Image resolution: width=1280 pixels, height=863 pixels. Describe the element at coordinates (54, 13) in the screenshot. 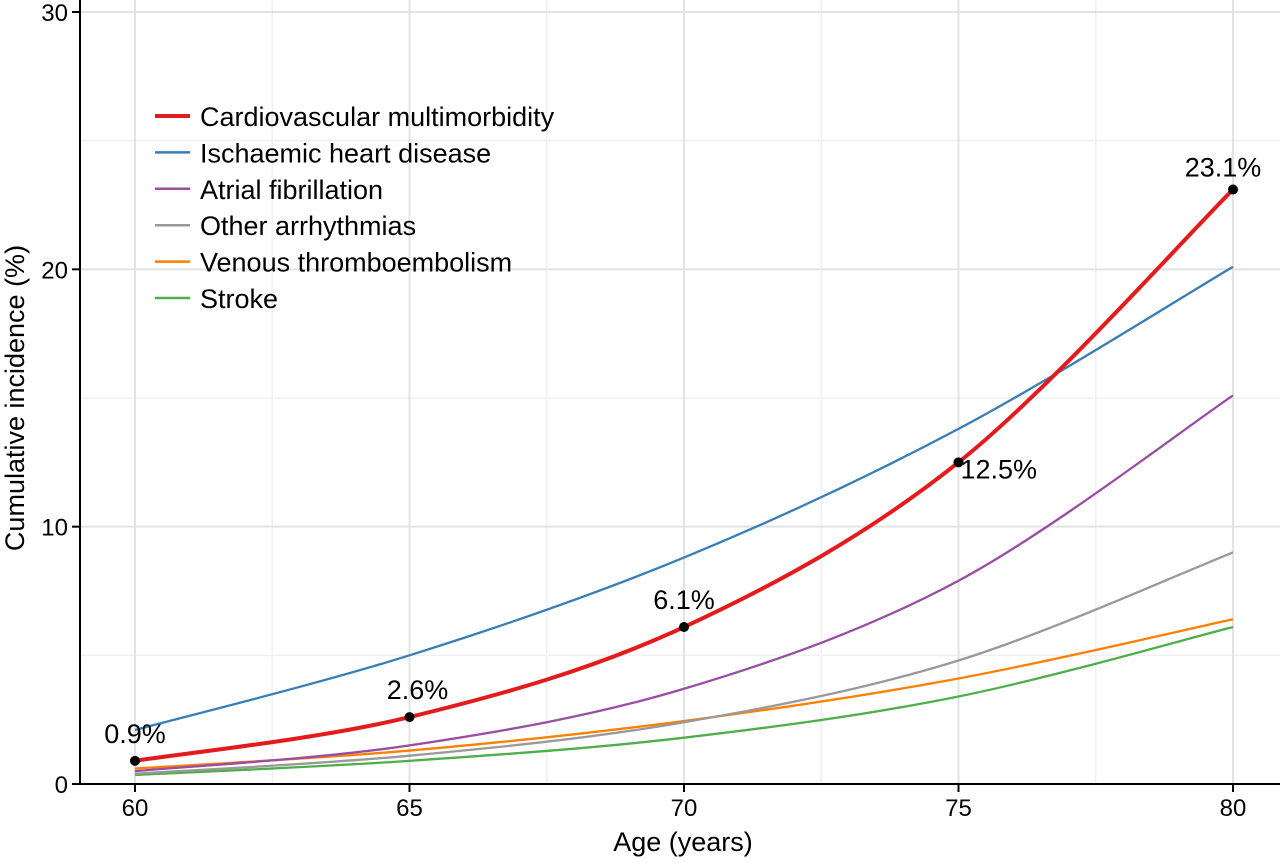

I see `y-tick-label: 30` at that location.